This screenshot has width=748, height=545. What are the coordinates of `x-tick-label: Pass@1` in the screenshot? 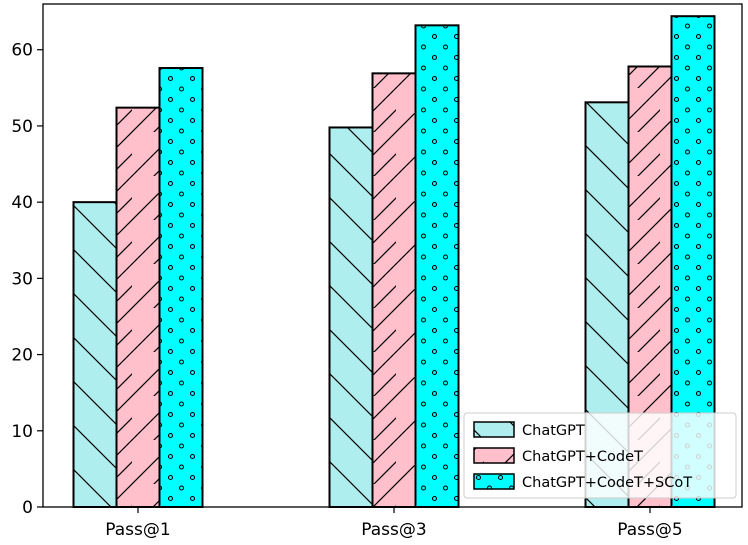 It's located at (137, 530).